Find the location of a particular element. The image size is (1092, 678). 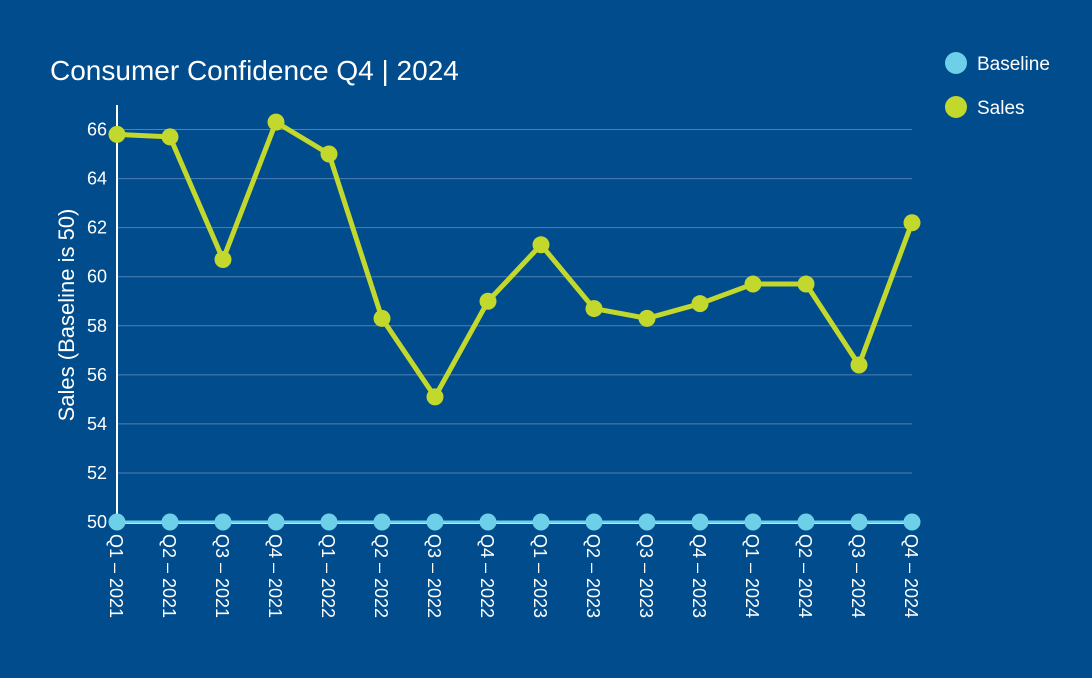

y-axis-label: Sales (Baseline is 50) is located at coordinates (66, 315).